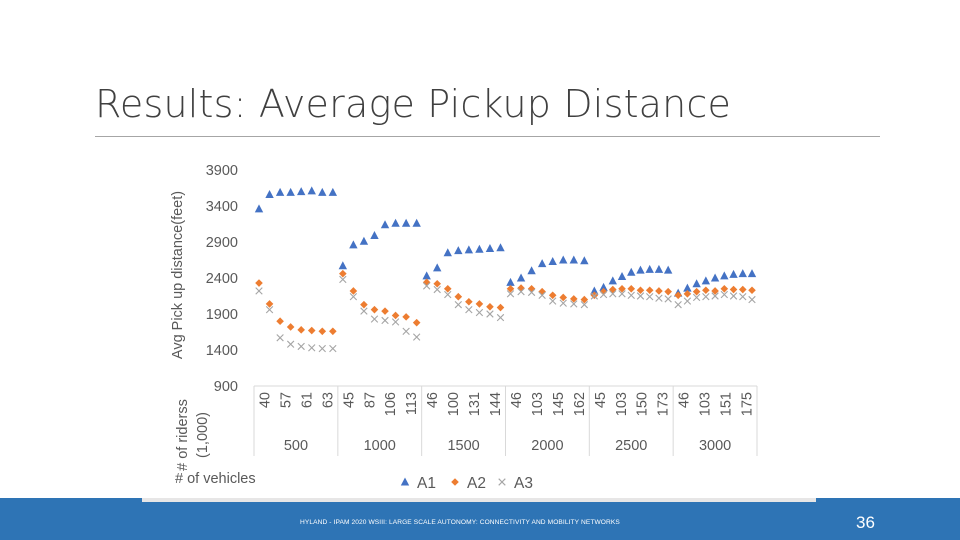 The image size is (960, 540). What do you see at coordinates (601, 400) in the screenshot?
I see `x-tick-label: 45` at bounding box center [601, 400].